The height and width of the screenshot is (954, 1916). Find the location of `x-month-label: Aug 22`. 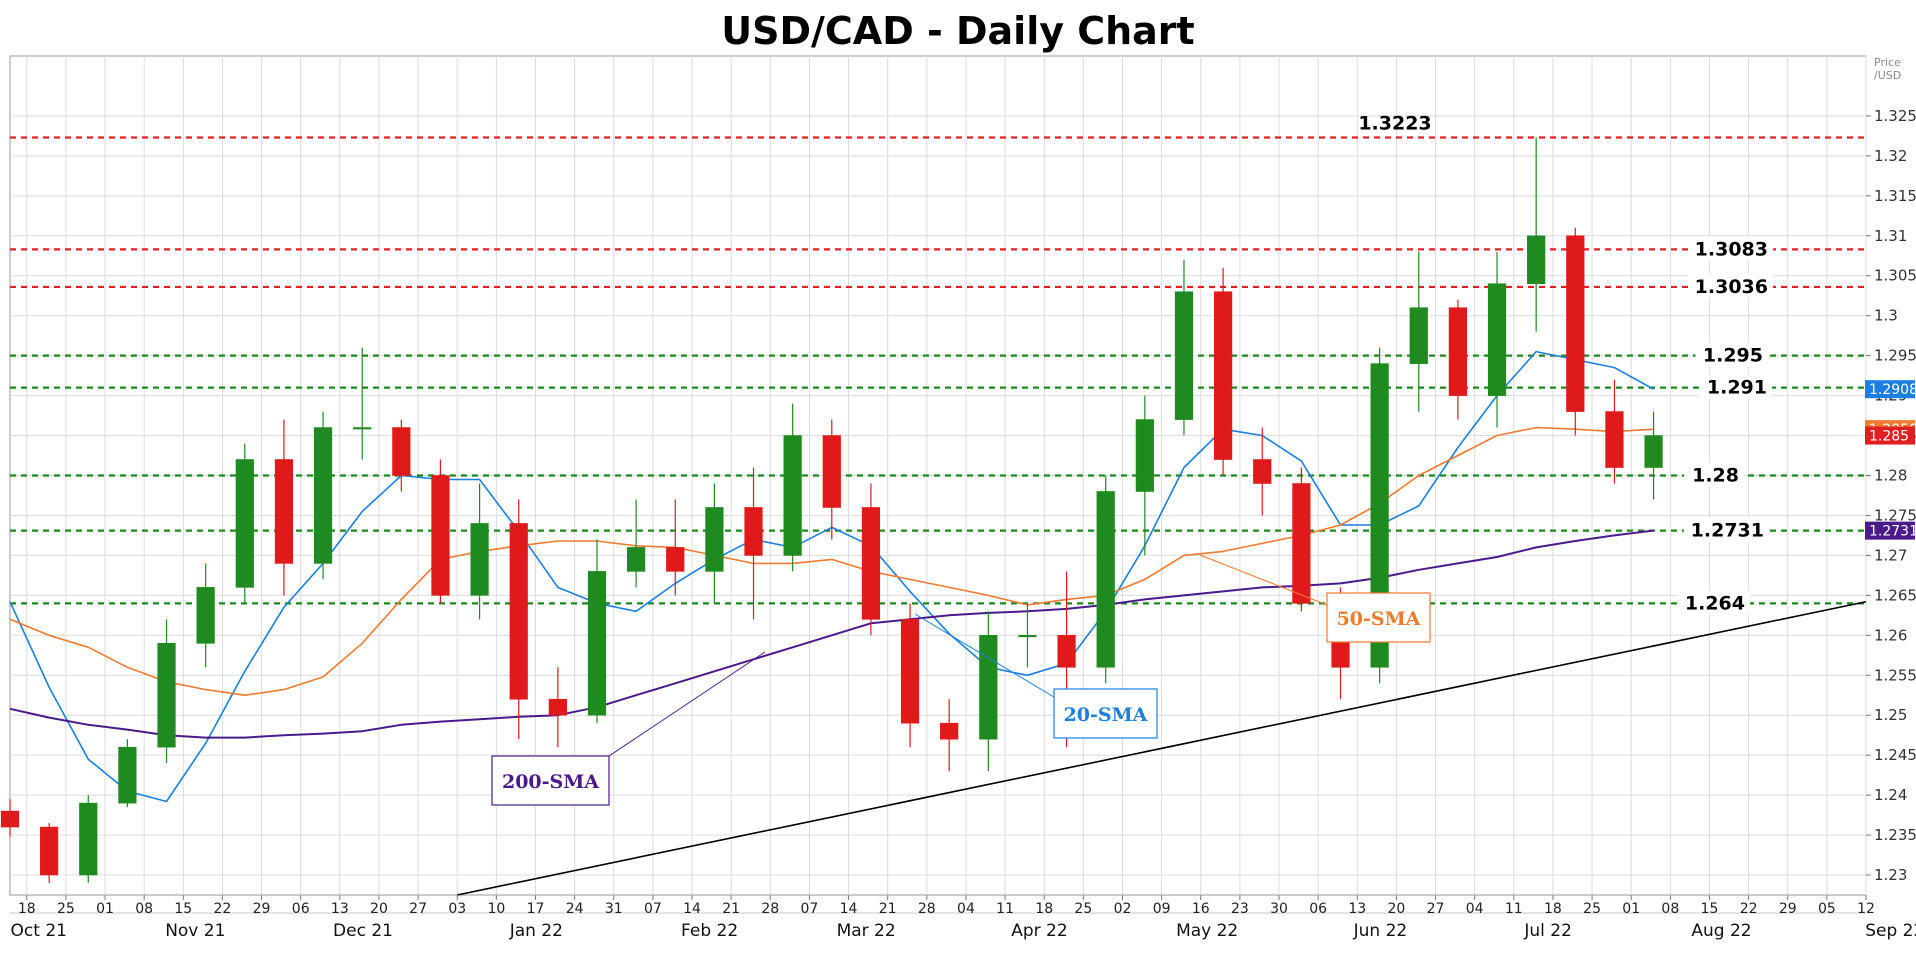

x-month-label: Aug 22 is located at coordinates (1721, 931).